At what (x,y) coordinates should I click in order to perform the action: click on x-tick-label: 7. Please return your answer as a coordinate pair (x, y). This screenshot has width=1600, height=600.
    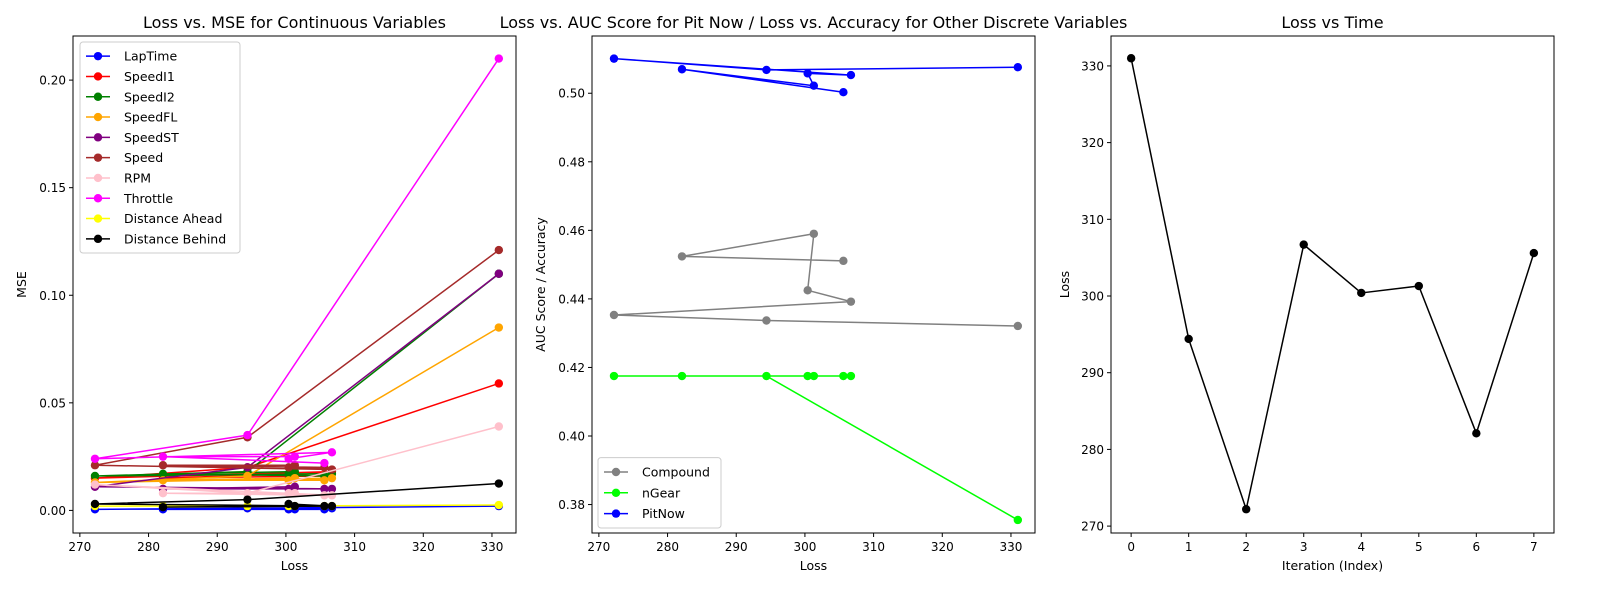
    Looking at the image, I should click on (1534, 547).